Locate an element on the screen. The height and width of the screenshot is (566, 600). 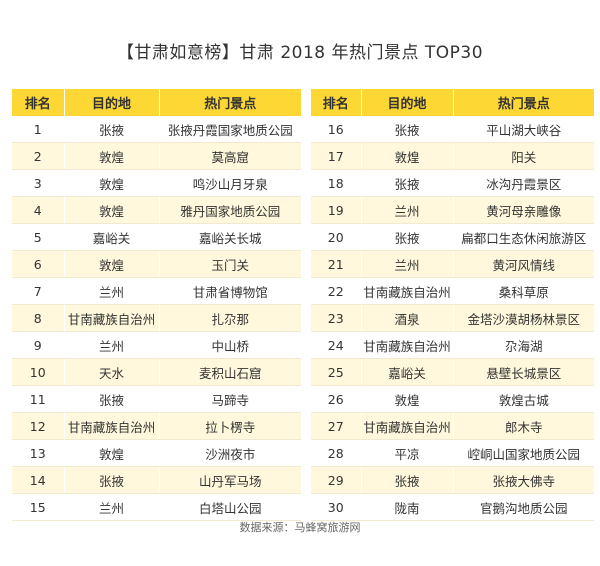
table-row: 30 陇南 官鹅沟地质公园 is located at coordinates (452, 507).